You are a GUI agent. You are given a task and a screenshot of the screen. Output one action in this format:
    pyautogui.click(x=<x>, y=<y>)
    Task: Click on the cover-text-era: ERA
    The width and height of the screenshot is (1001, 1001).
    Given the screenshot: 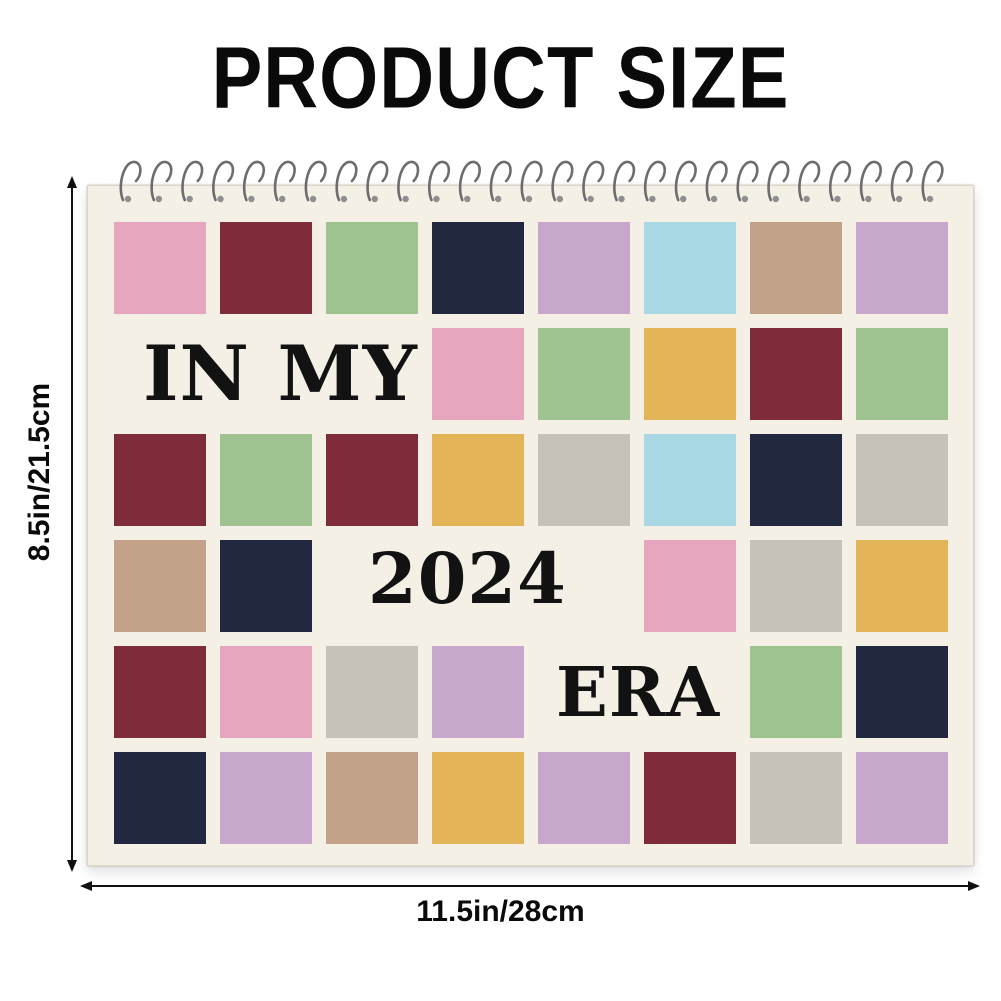 What is the action you would take?
    pyautogui.click(x=638, y=693)
    